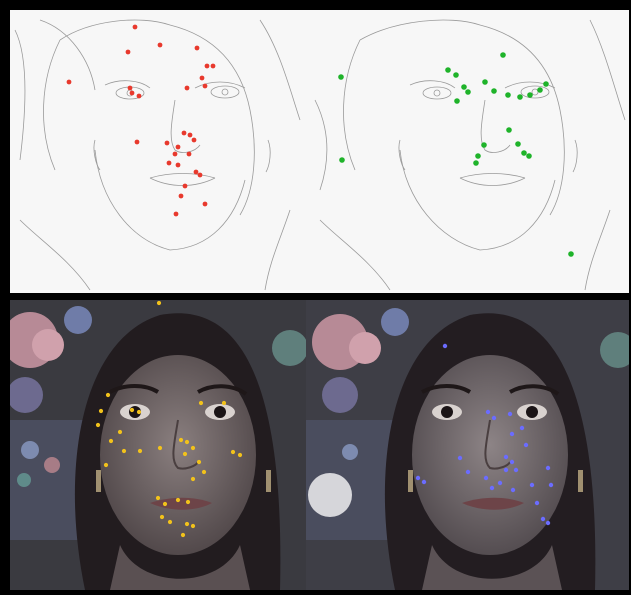 The image size is (631, 595). I want to click on blue-keypoint-markers, so click(484, 434).